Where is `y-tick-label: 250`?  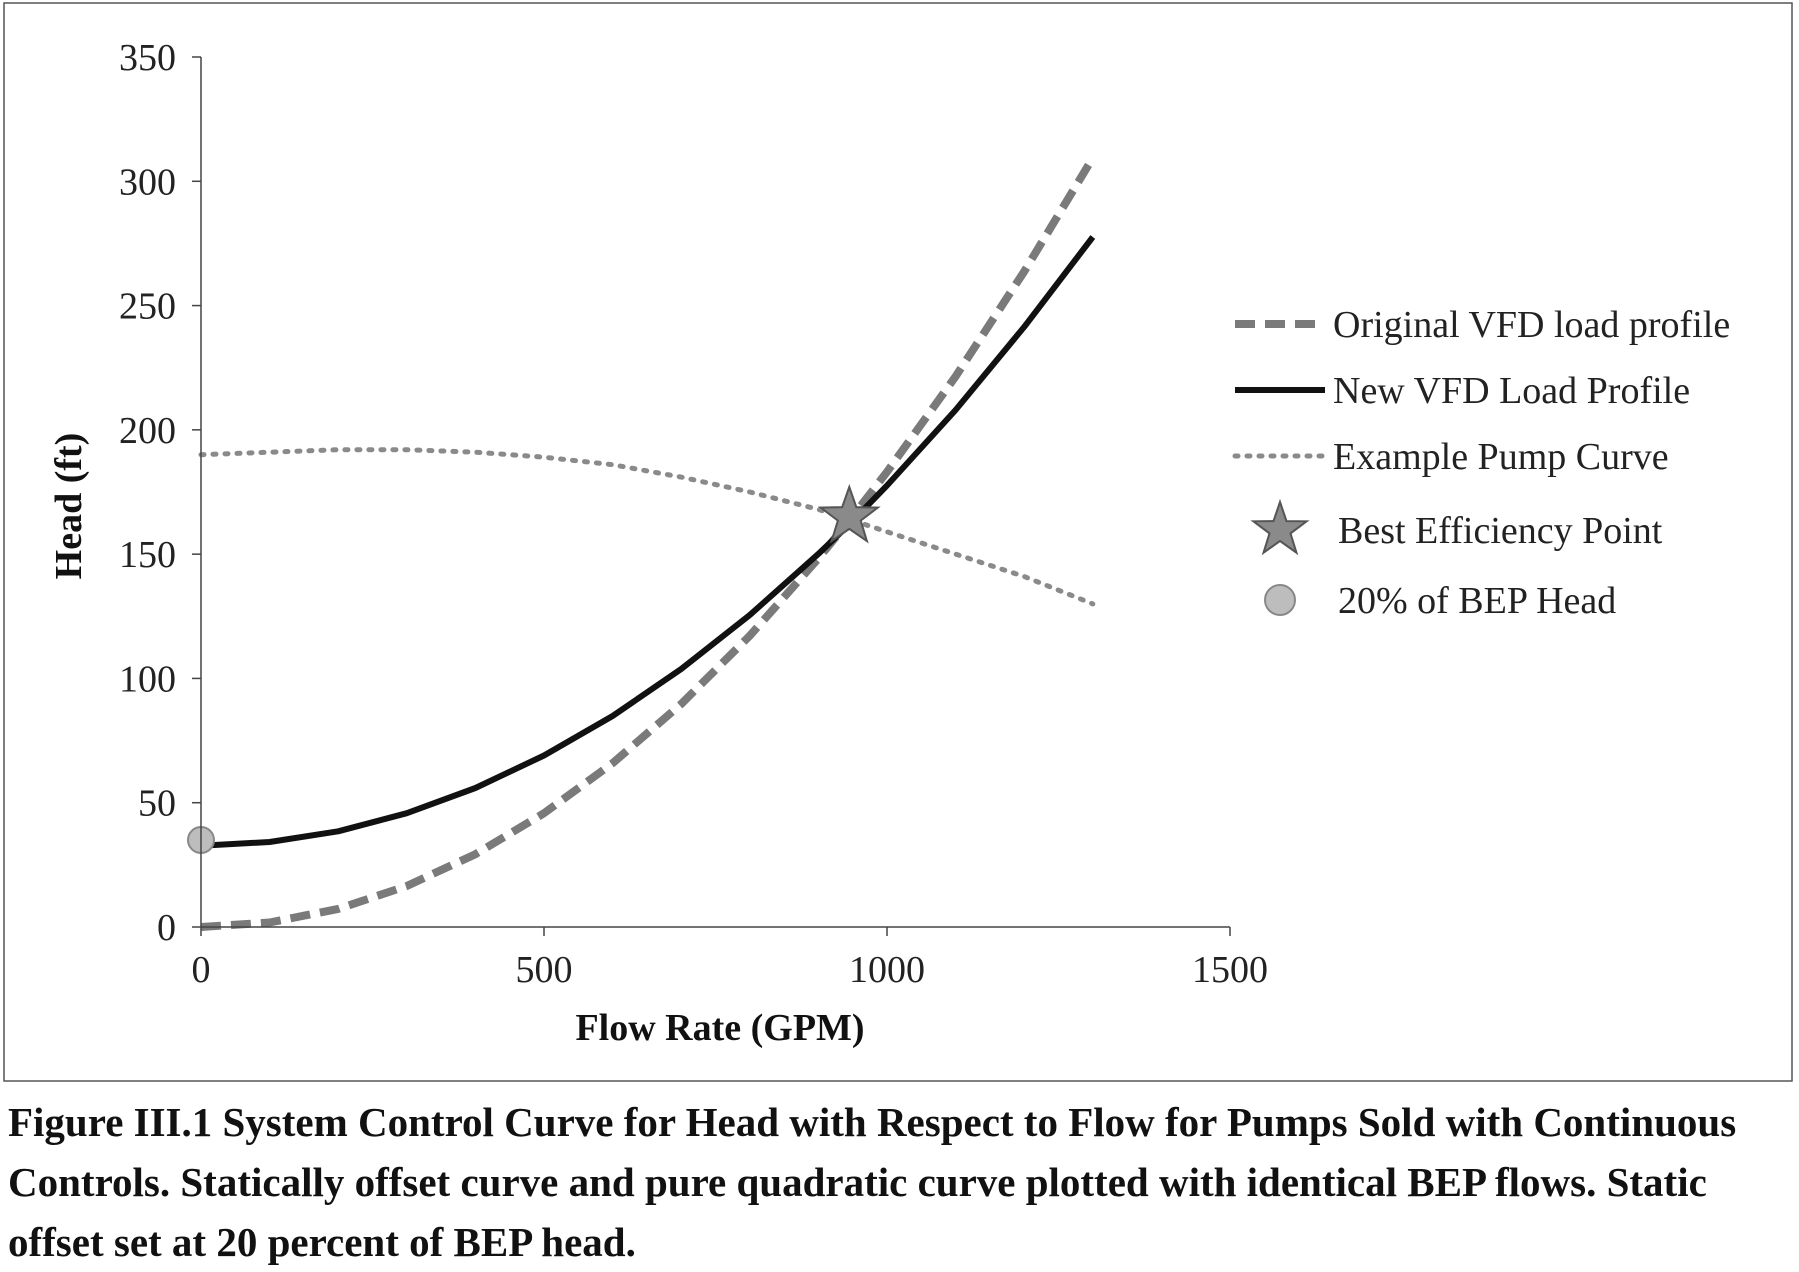 y-tick-label: 250 is located at coordinates (147, 307).